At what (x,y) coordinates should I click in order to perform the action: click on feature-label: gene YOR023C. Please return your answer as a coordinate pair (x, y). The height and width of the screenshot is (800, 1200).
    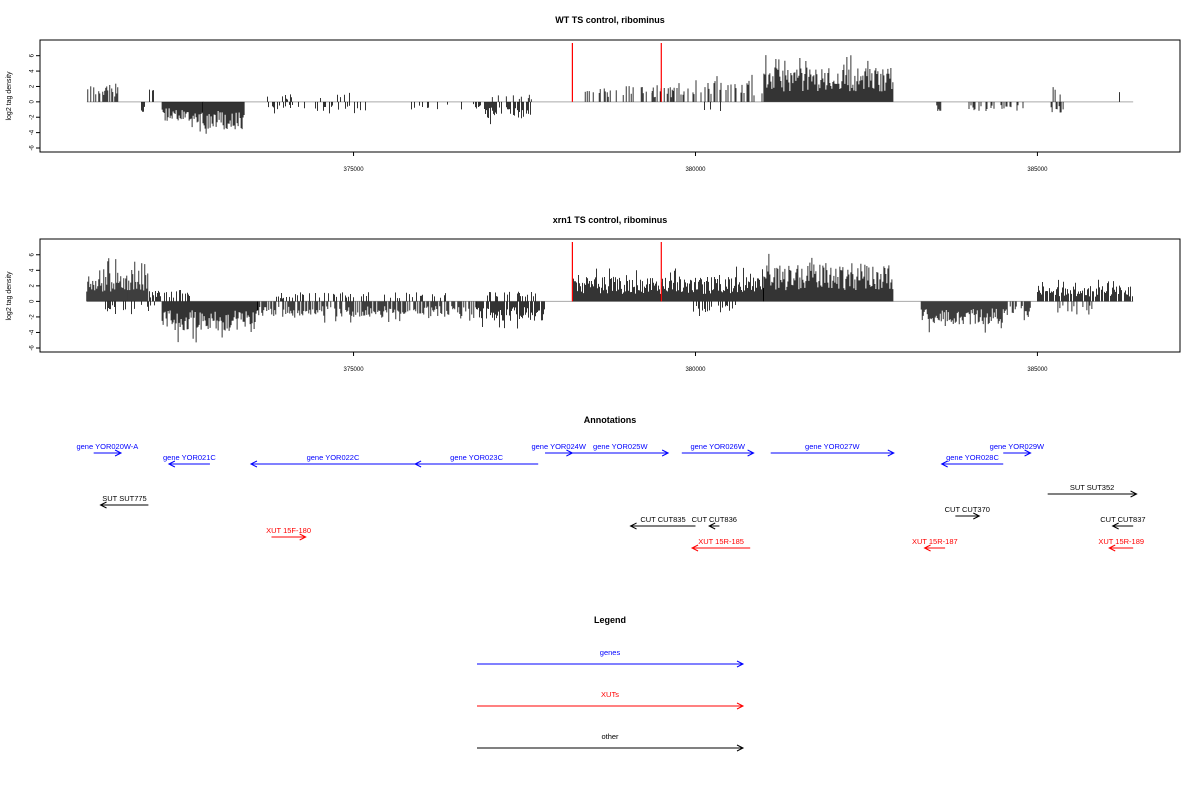
    Looking at the image, I should click on (476, 457).